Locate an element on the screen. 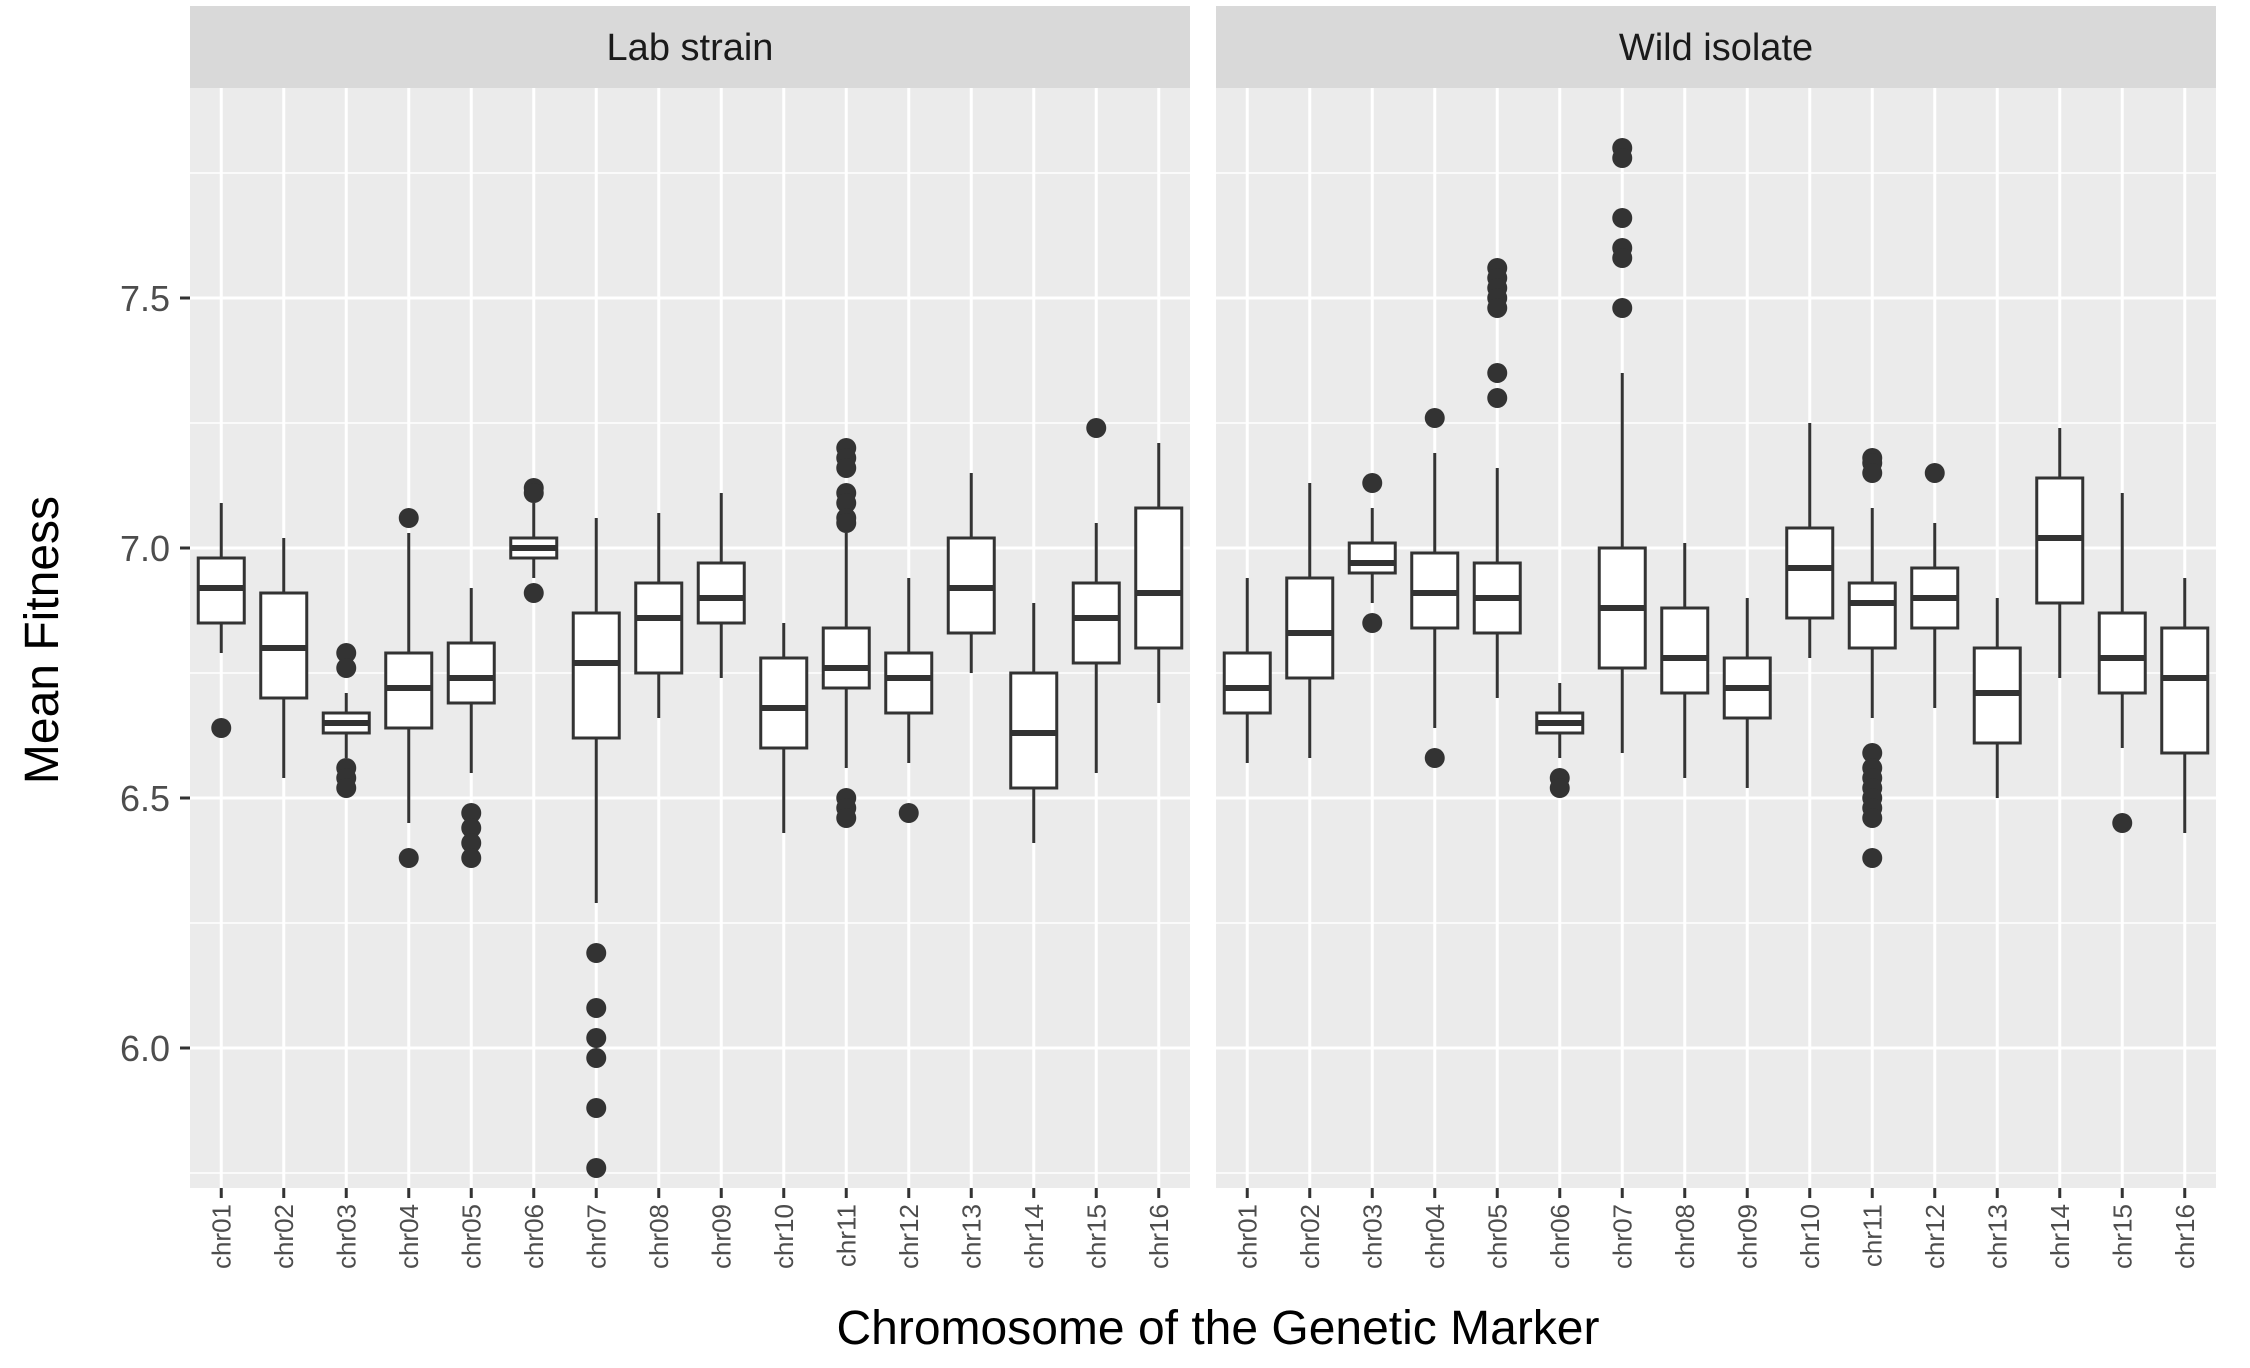 The height and width of the screenshot is (1368, 2250). y-tick-label: 7.0 is located at coordinates (145, 548).